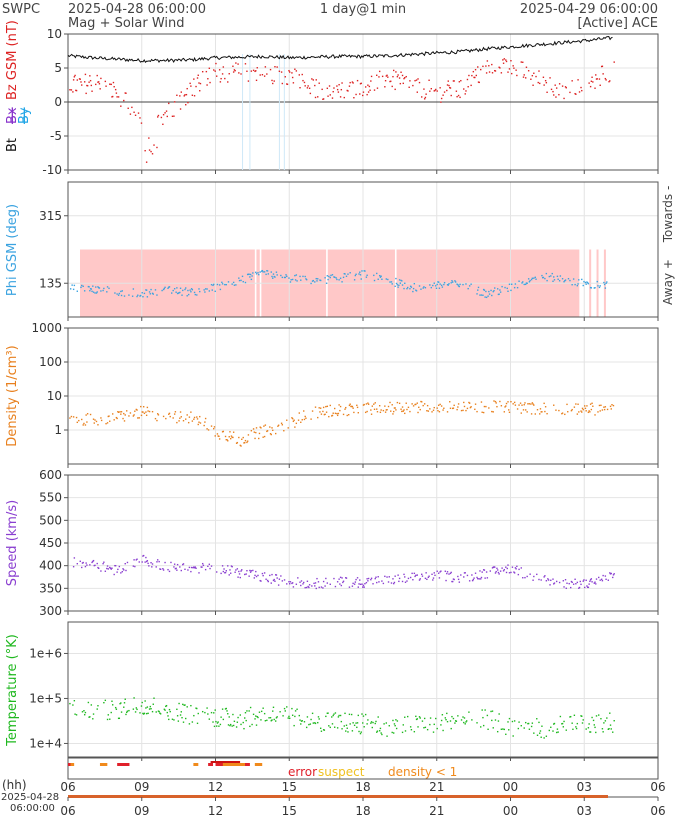 This screenshot has width=678, height=822. What do you see at coordinates (14, 785) in the screenshot?
I see `hh-label: (hh)` at bounding box center [14, 785].